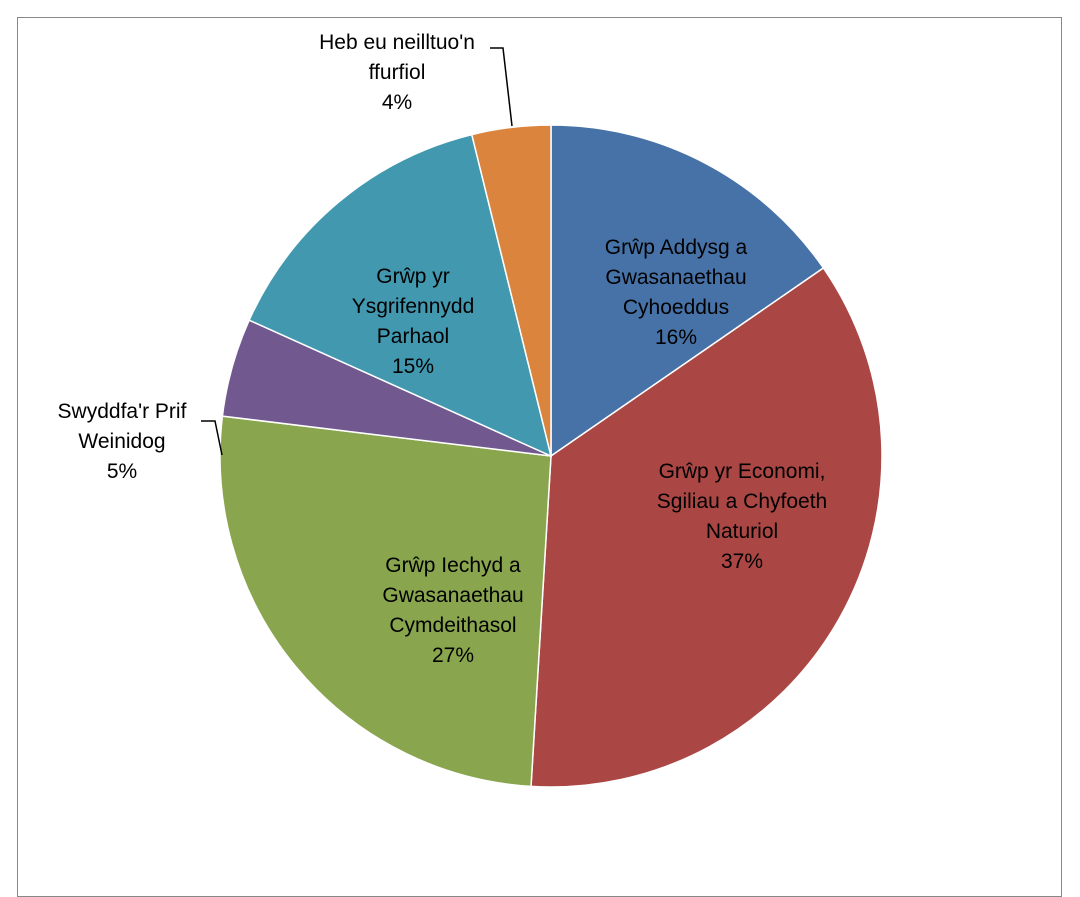  Describe the element at coordinates (742, 561) in the screenshot. I see `slice-percent-label: 37%` at that location.